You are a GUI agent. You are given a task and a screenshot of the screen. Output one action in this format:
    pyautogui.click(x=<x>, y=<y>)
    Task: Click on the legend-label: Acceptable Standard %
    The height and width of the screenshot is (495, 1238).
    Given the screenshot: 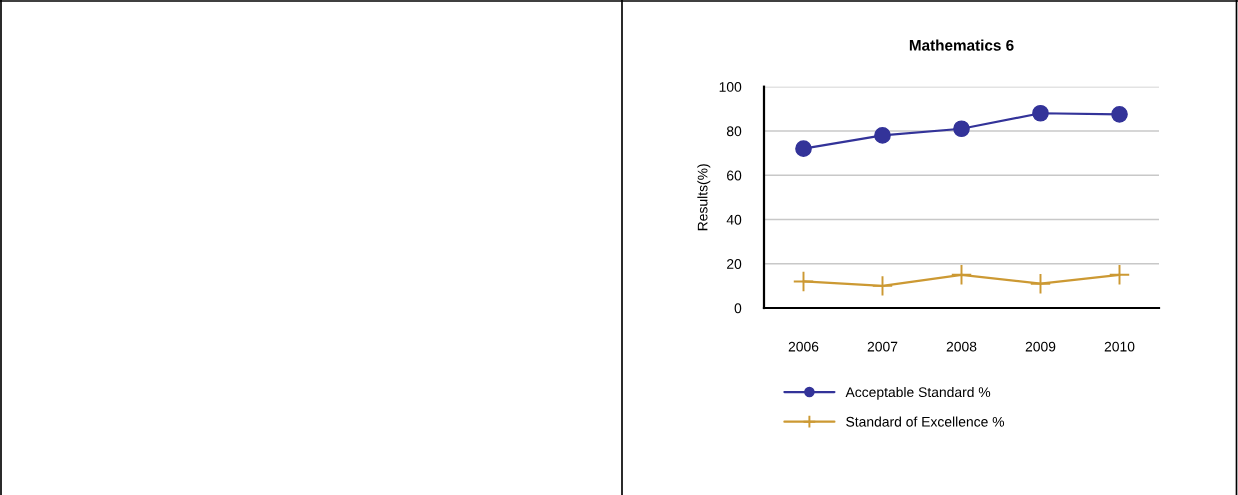 What is the action you would take?
    pyautogui.click(x=918, y=393)
    